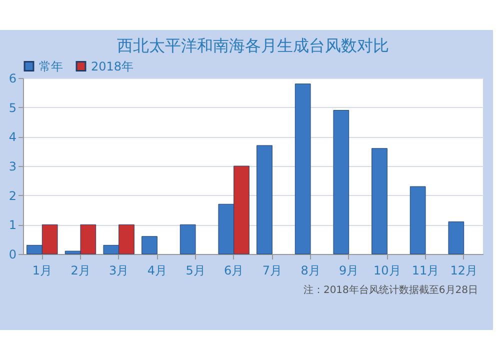 This screenshot has height=362, width=500. What do you see at coordinates (12, 225) in the screenshot?
I see `y-tick-label: 1` at bounding box center [12, 225].